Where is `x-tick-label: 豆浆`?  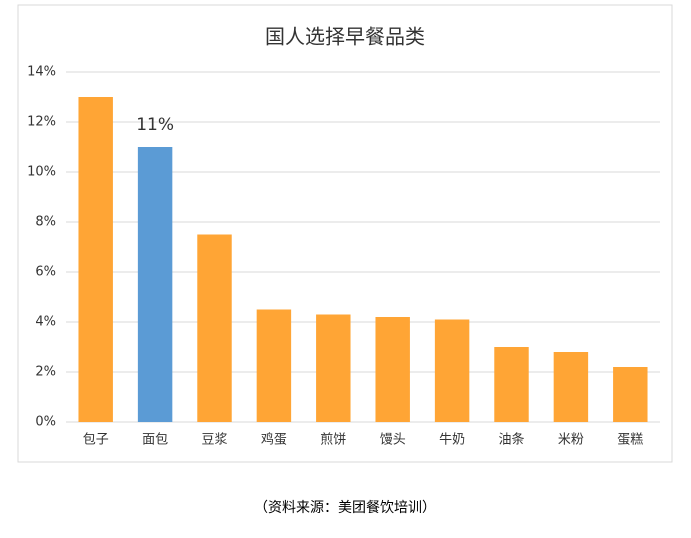 x-tick-label: 豆浆 is located at coordinates (214, 440).